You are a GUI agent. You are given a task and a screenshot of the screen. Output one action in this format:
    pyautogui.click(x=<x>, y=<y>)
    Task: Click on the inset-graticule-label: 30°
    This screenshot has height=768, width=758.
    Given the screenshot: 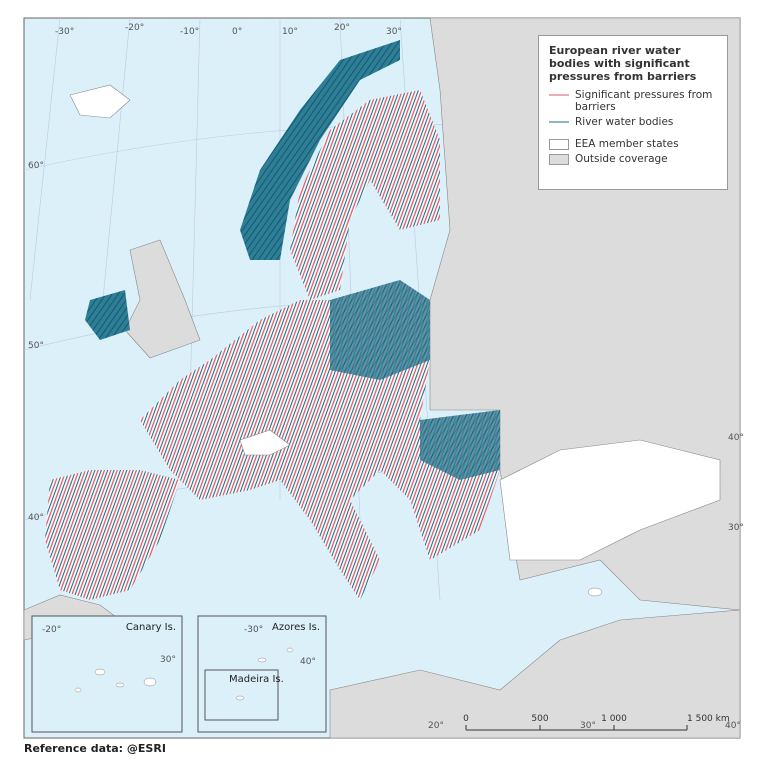 What is the action you would take?
    pyautogui.click(x=168, y=660)
    